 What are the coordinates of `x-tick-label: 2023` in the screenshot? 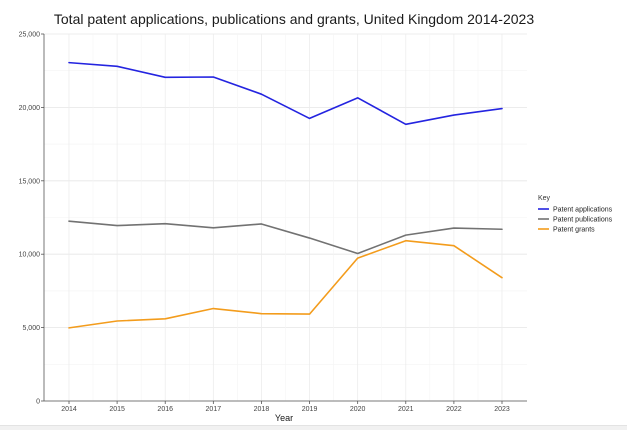 It's located at (502, 409).